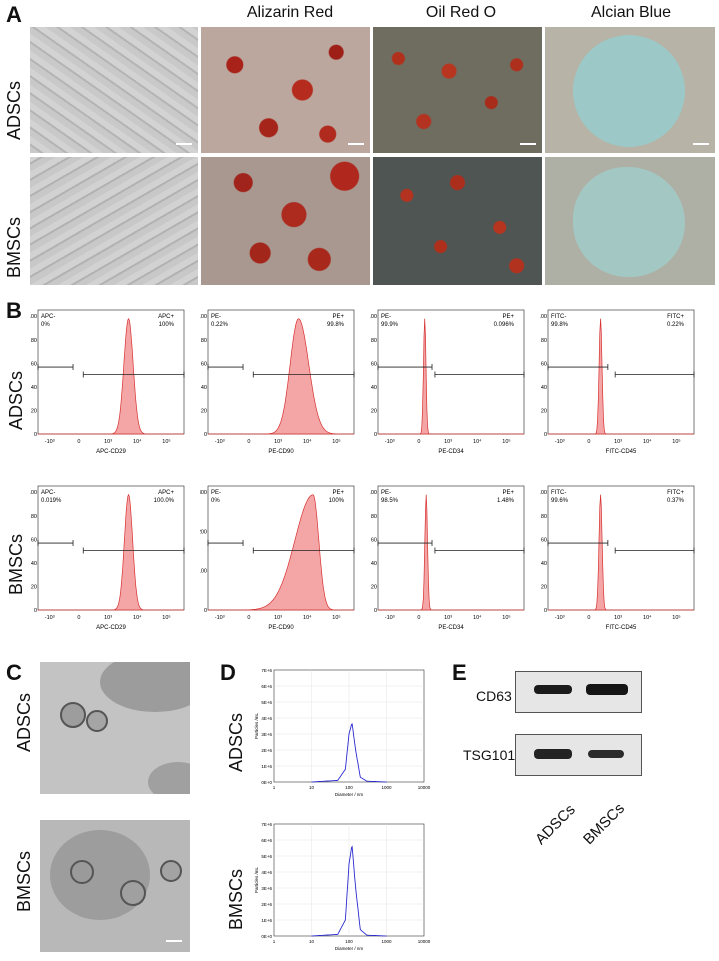  Describe the element at coordinates (14, 247) in the screenshot. I see `row-label-bmscs-a: BMSCs` at that location.